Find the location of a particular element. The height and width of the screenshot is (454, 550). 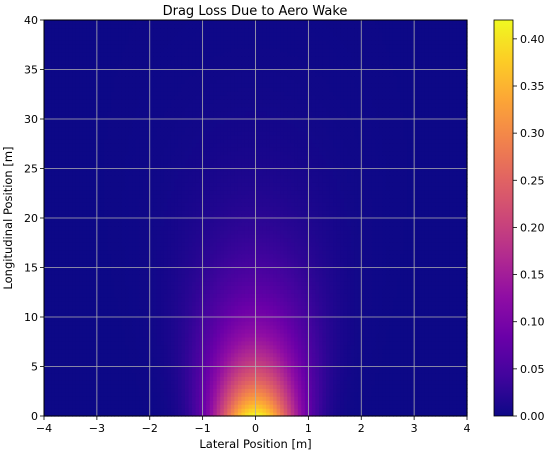

colorbar-tick-label: 0.00 is located at coordinates (532, 416).